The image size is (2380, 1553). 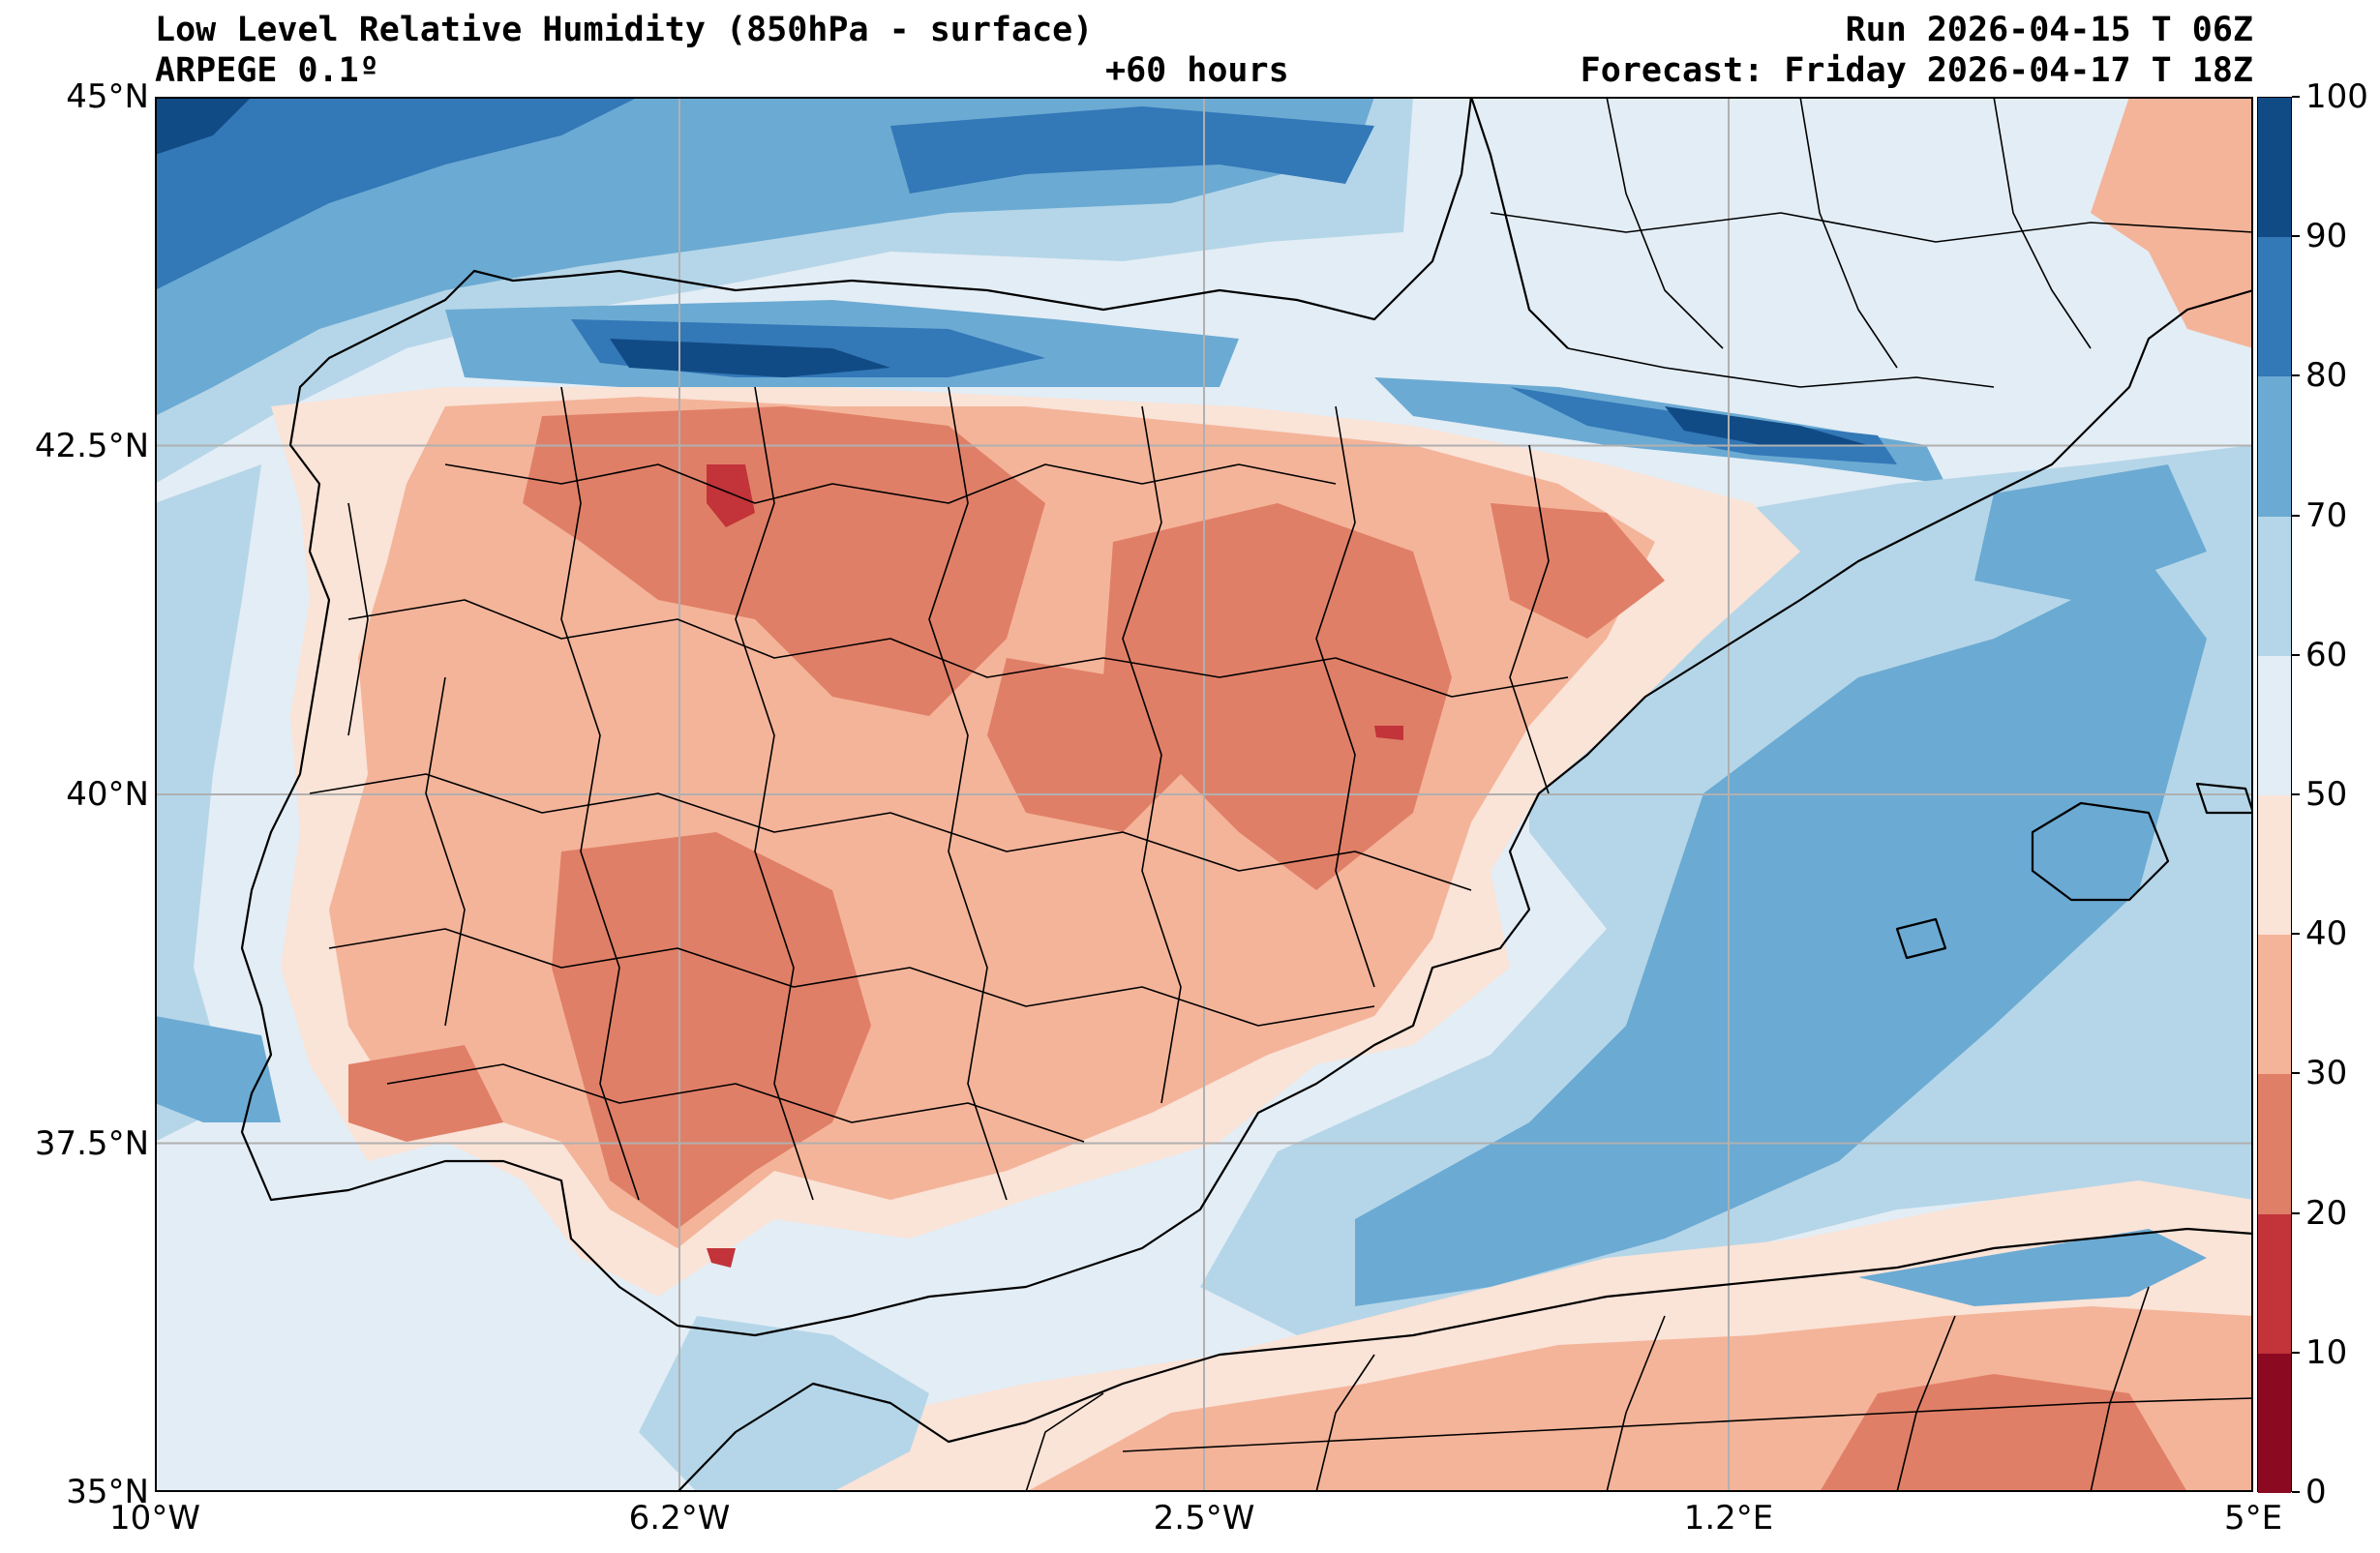 I want to click on humid-band-biscay-core, so click(x=397, y=193).